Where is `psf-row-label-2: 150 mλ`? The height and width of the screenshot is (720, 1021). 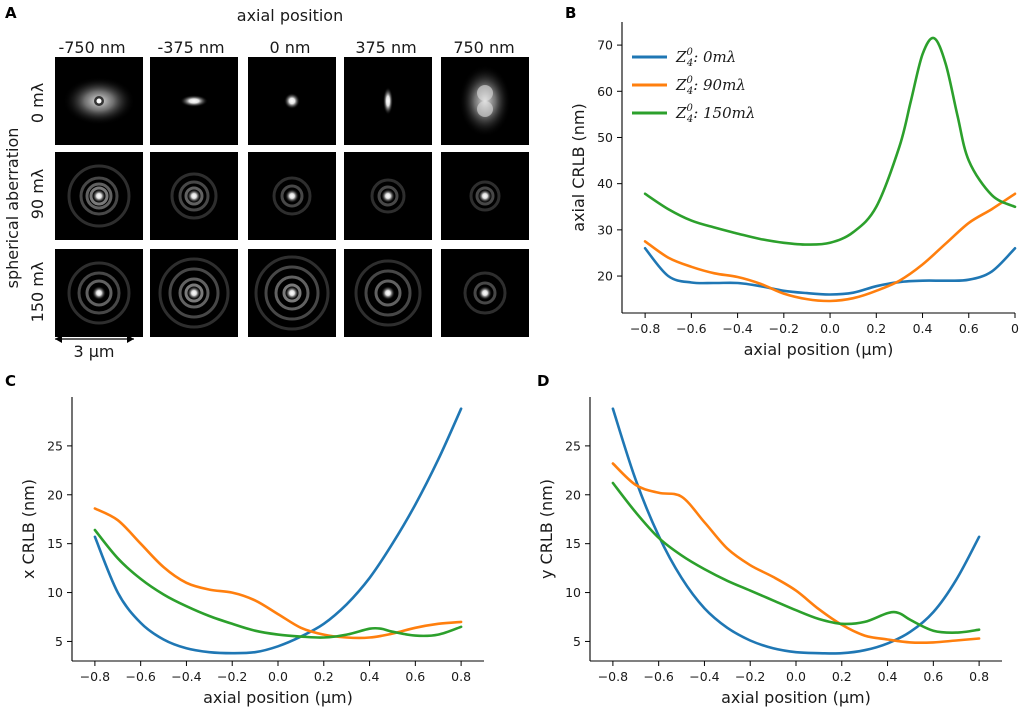 psf-row-label-2: 150 mλ is located at coordinates (37, 292).